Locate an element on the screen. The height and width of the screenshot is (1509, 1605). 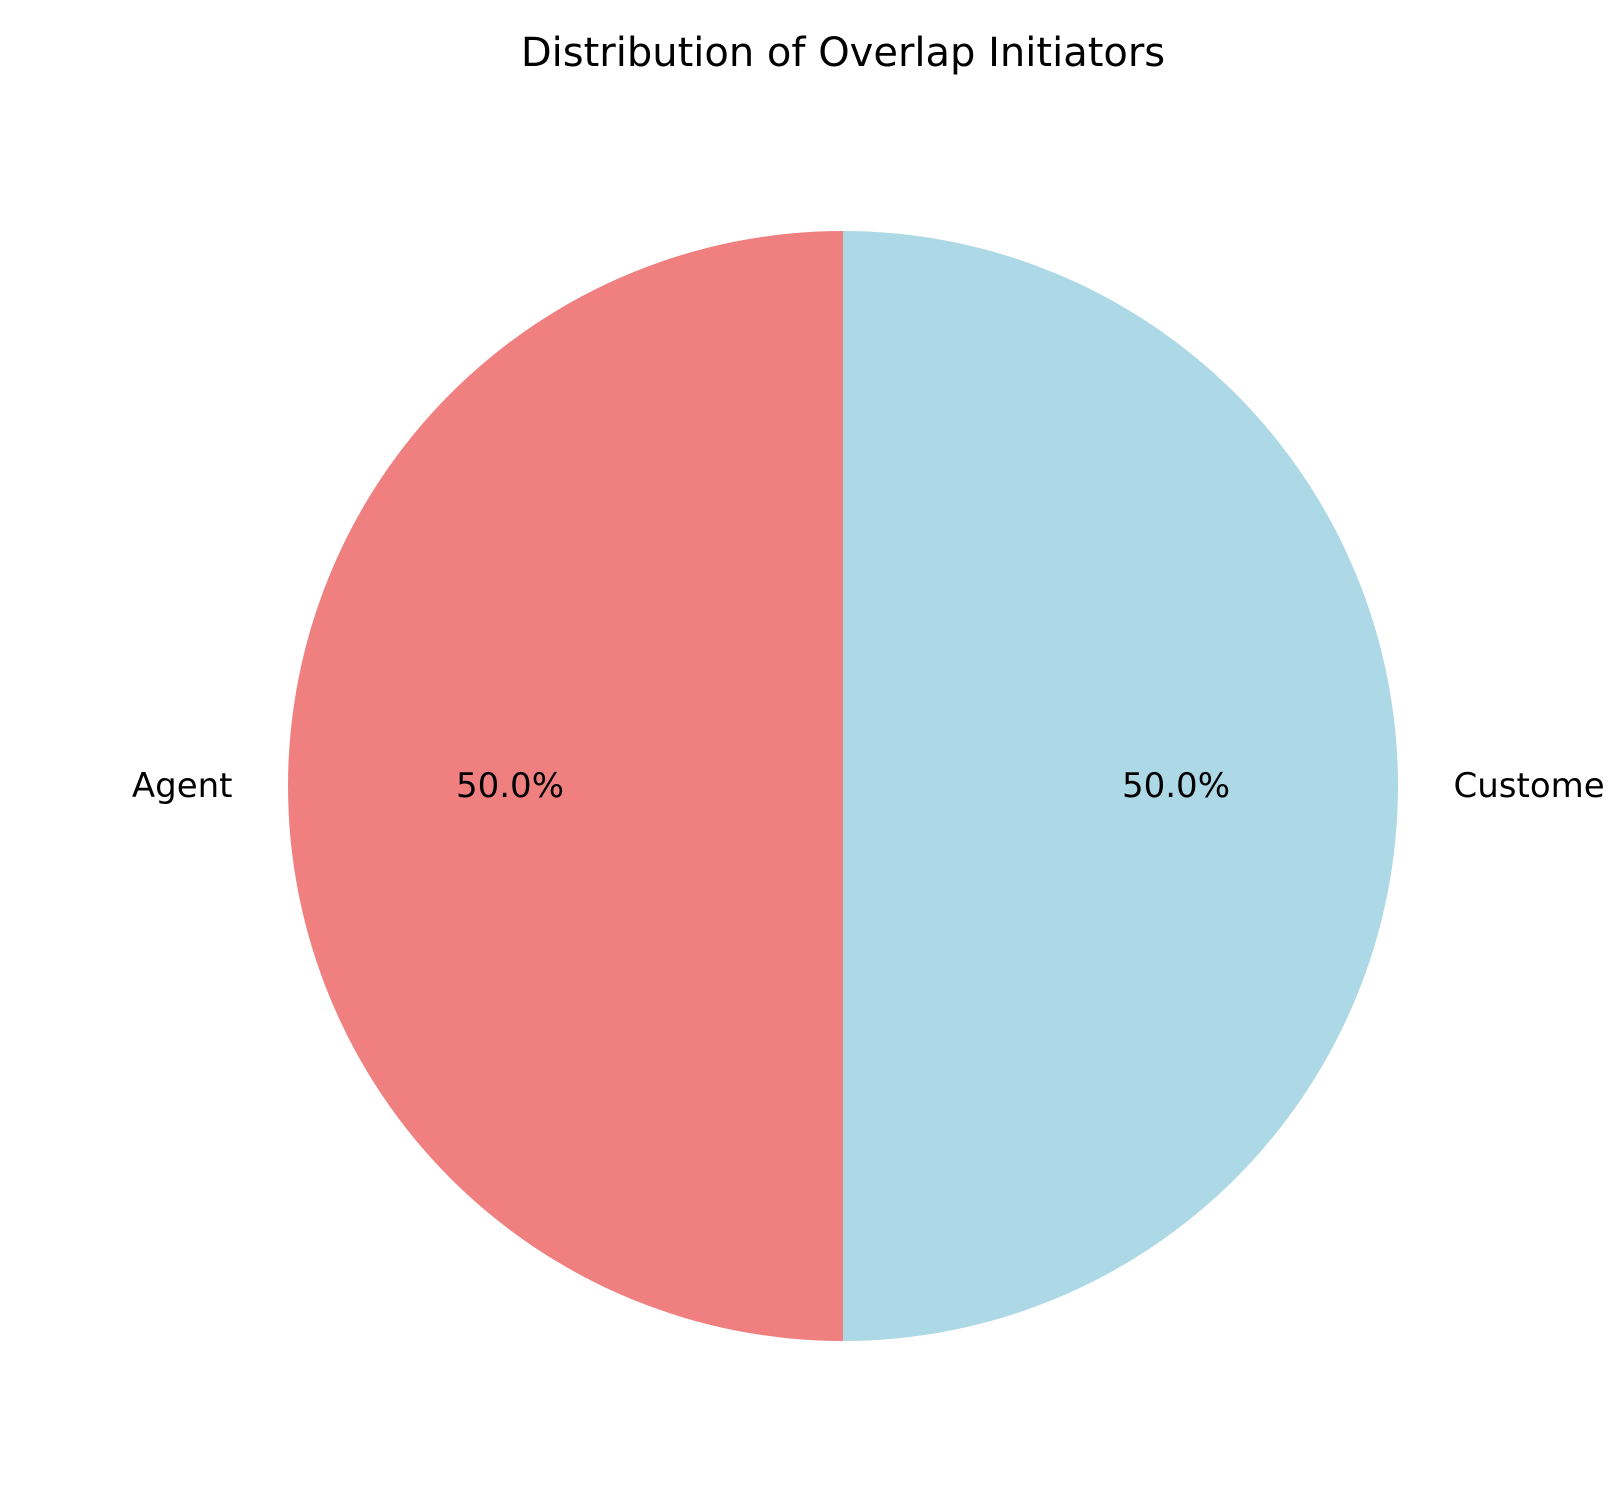
chart-title: Distribution of Overlap Initiators is located at coordinates (843, 53).